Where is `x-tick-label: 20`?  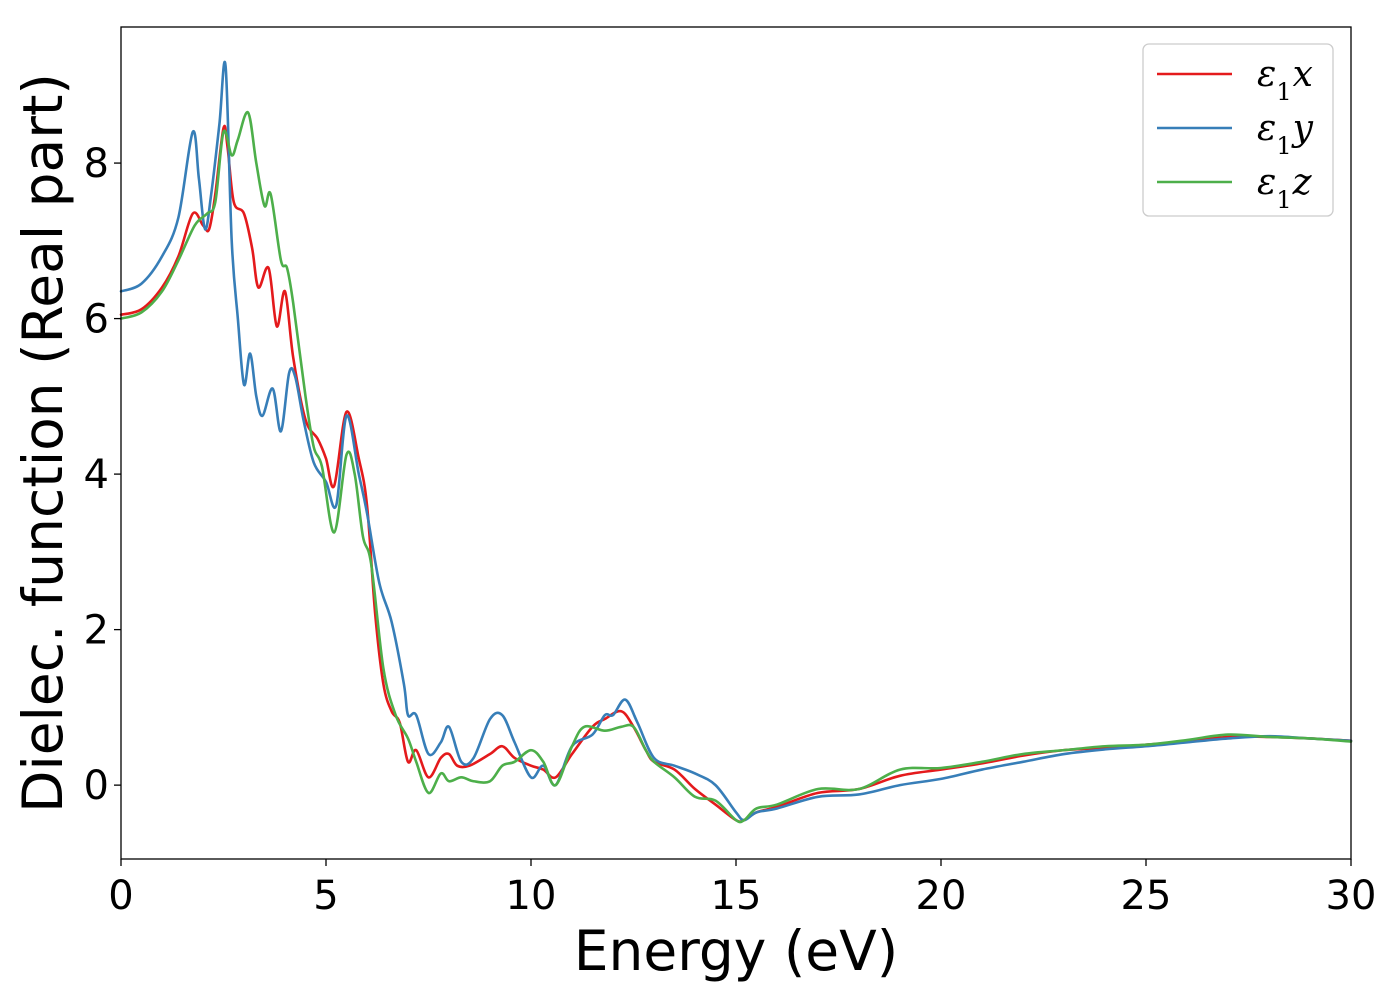 x-tick-label: 20 is located at coordinates (941, 896).